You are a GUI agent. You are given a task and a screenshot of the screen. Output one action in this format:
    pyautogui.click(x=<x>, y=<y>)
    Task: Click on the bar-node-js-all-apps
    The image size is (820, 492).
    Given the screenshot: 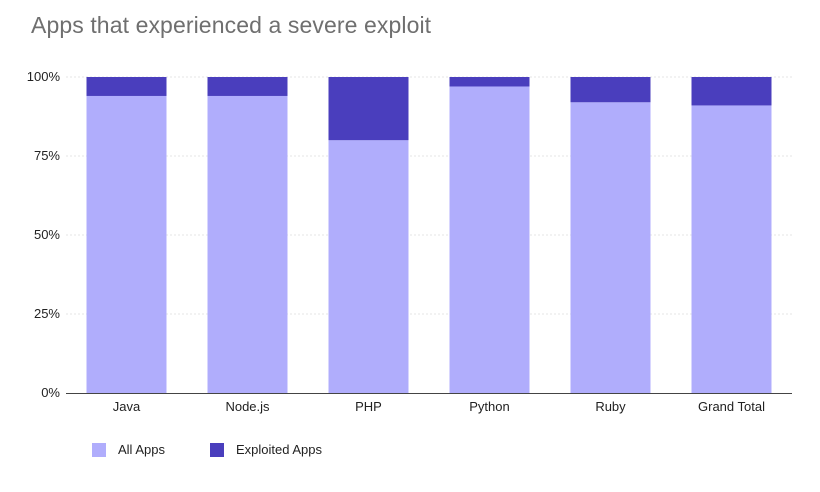 What is the action you would take?
    pyautogui.click(x=248, y=244)
    